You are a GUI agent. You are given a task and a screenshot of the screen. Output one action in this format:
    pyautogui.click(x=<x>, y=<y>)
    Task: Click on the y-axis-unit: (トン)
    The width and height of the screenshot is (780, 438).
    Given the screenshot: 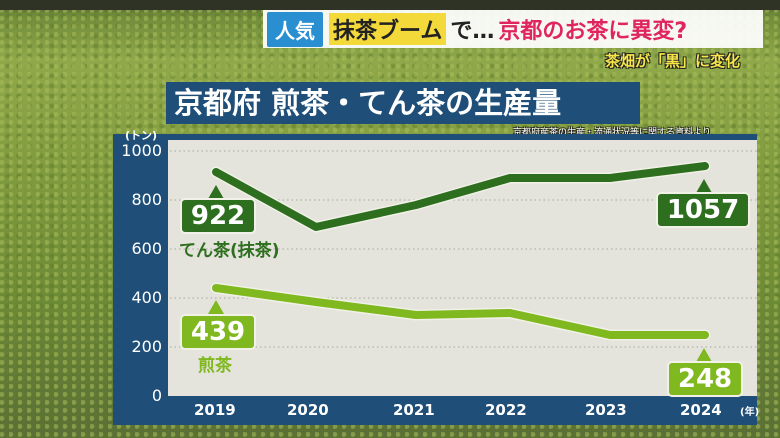 What is the action you would take?
    pyautogui.click(x=141, y=135)
    